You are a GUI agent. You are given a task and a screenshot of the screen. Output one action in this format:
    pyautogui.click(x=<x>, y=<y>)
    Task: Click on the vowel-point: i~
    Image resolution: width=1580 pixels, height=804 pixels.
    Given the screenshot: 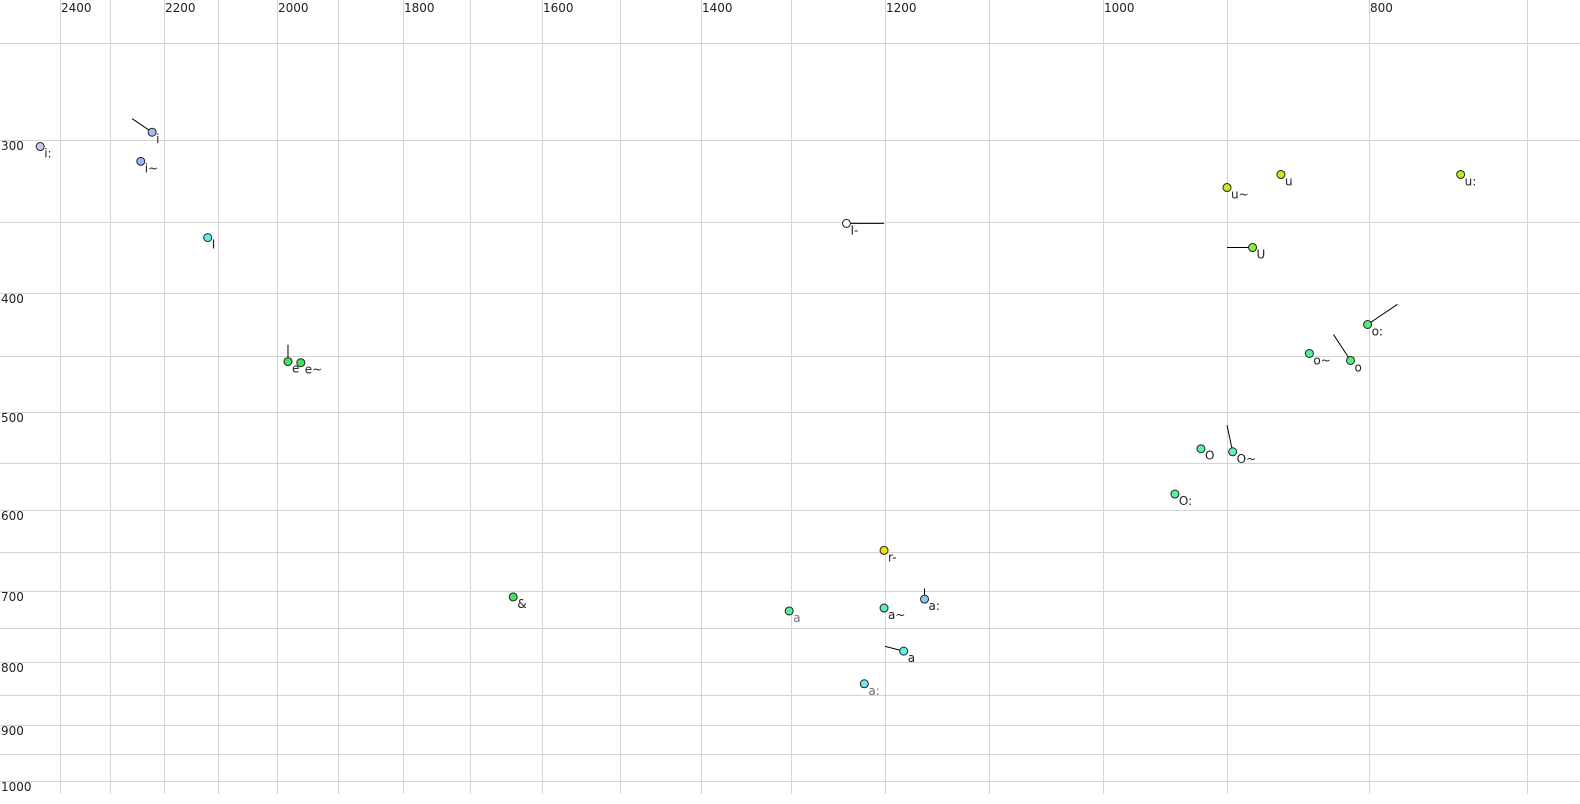 What is the action you would take?
    pyautogui.click(x=147, y=165)
    